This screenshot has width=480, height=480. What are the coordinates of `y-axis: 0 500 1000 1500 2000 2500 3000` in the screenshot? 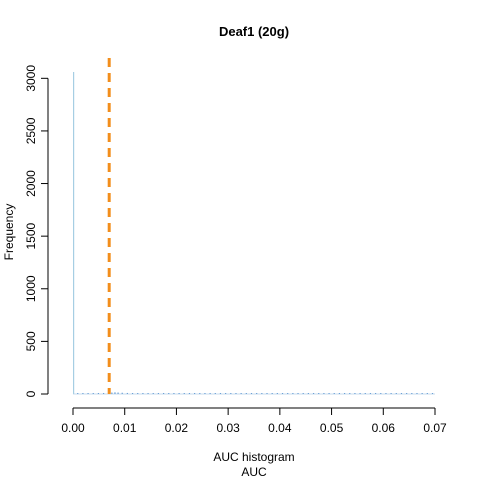 It's located at (36, 231).